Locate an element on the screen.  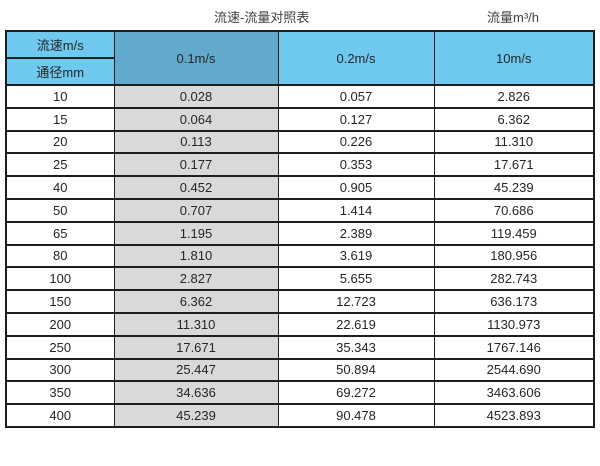
value-cell-0-2ms: 0.057 is located at coordinates (356, 96).